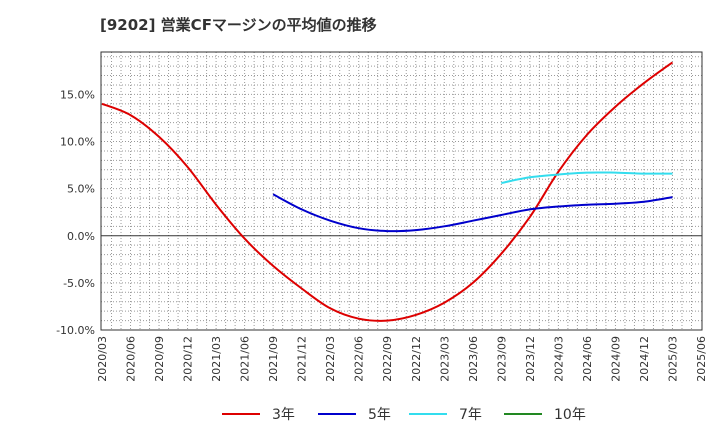 The height and width of the screenshot is (440, 720). What do you see at coordinates (75, 330) in the screenshot?
I see `y-tick-label: -10.0%` at bounding box center [75, 330].